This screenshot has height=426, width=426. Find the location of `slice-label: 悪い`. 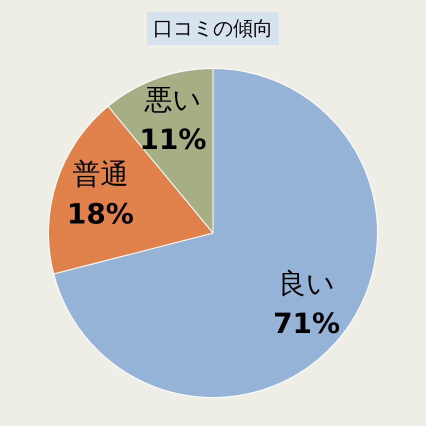

slice-label: 悪い is located at coordinates (172, 99).